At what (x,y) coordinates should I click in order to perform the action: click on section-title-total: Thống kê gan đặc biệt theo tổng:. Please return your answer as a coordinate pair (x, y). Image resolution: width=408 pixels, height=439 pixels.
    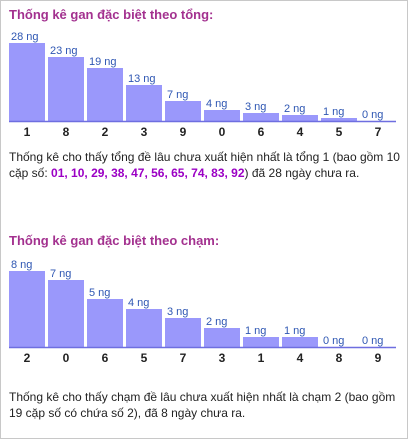
    Looking at the image, I should click on (111, 14).